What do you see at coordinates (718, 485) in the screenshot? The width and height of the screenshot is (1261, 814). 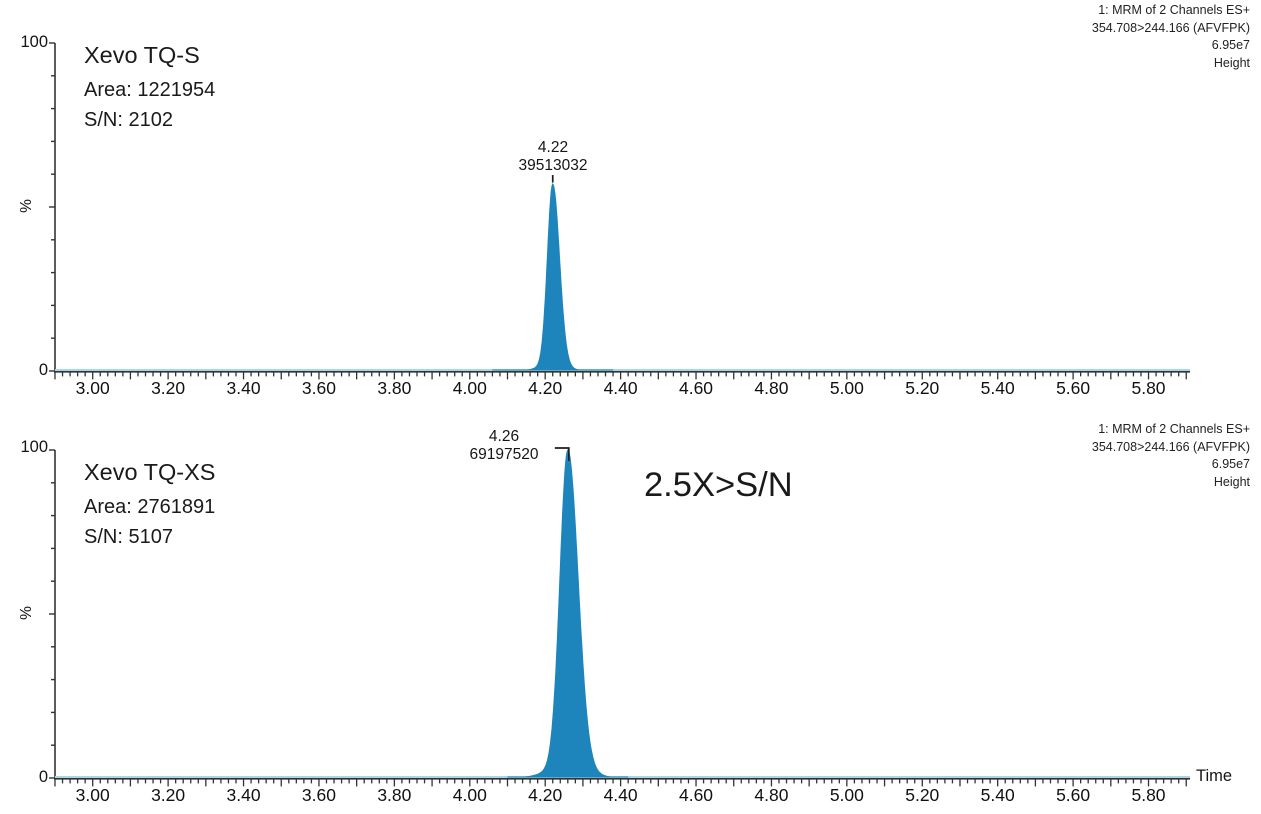 I see `sn-improvement-annotation: 2.5X>S/N` at bounding box center [718, 485].